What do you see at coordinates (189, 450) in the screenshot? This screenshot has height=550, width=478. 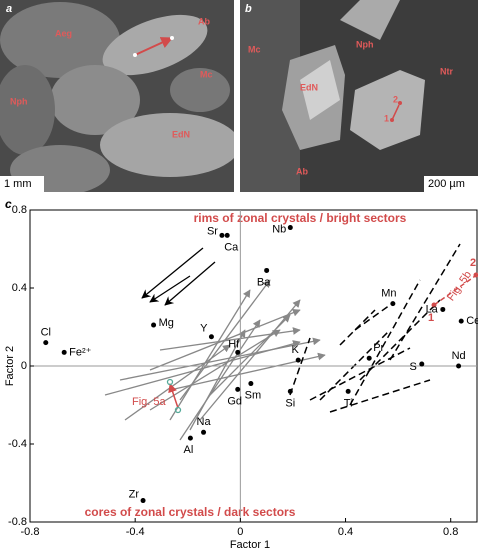 I see `point-label: Al` at bounding box center [189, 450].